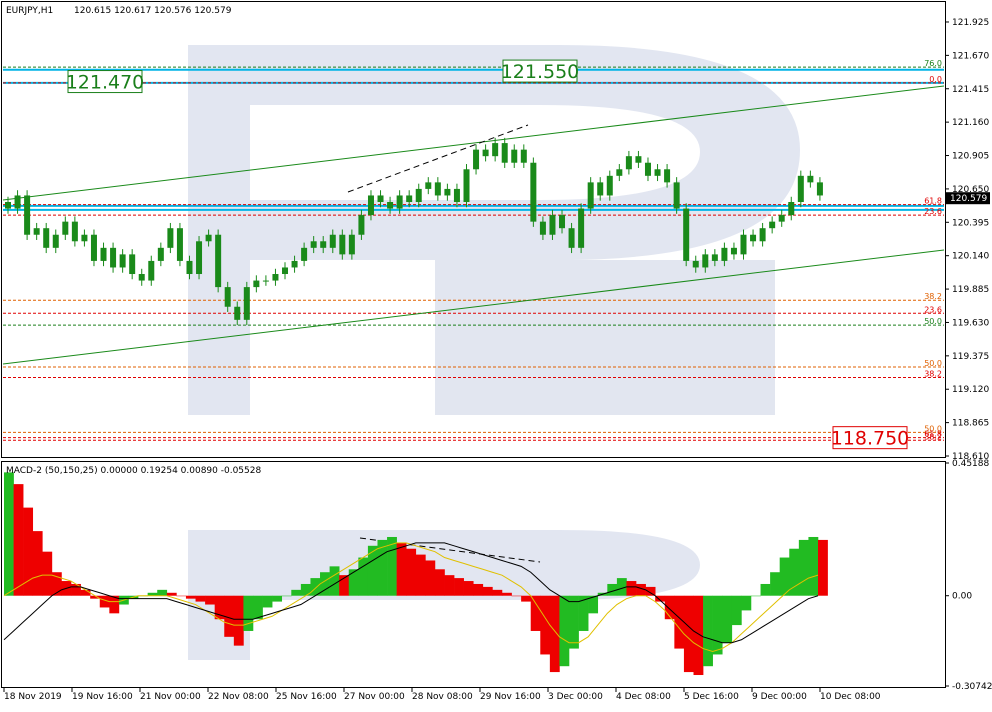  Describe the element at coordinates (438, 158) in the screenshot. I see `divergence-line-price` at that location.